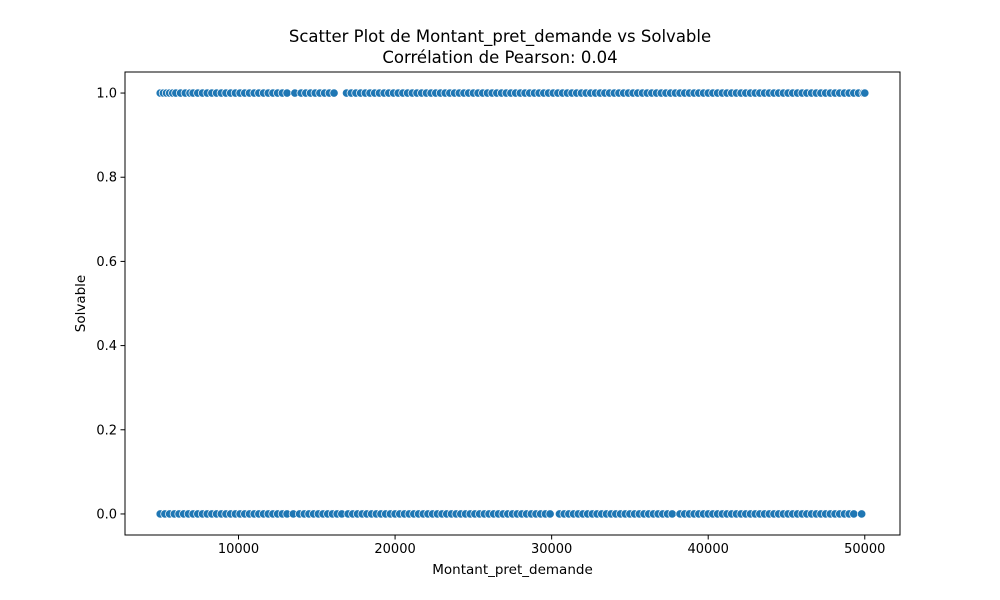 This screenshot has width=1000, height=600. Describe the element at coordinates (106, 430) in the screenshot. I see `y-tick-label: 0.2` at that location.